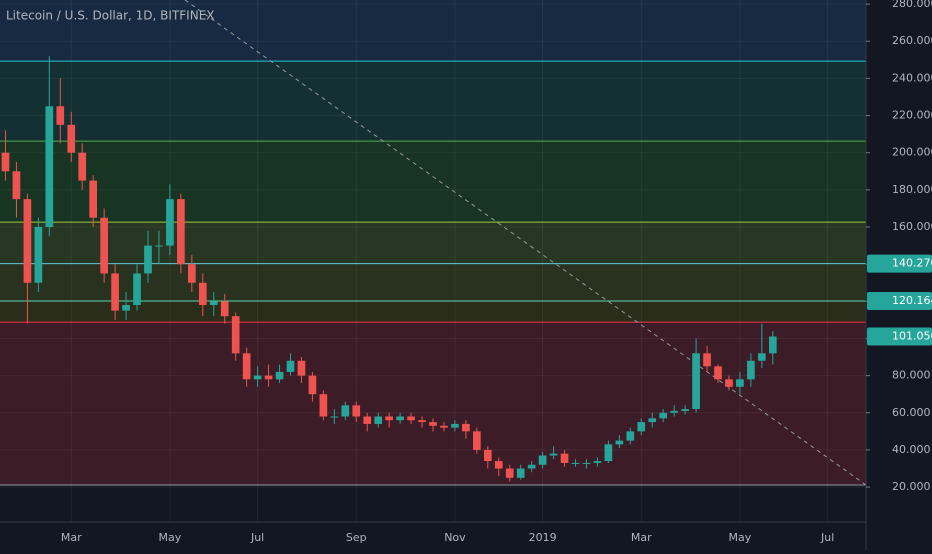 The width and height of the screenshot is (932, 554). I want to click on y-tick-label: 160.000, so click(912, 226).